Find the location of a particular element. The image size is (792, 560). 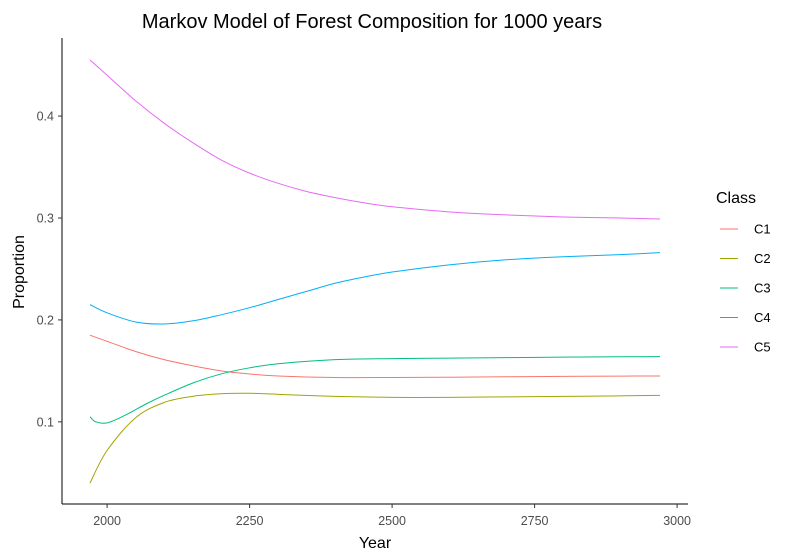

series-line-c4 is located at coordinates (375, 288).